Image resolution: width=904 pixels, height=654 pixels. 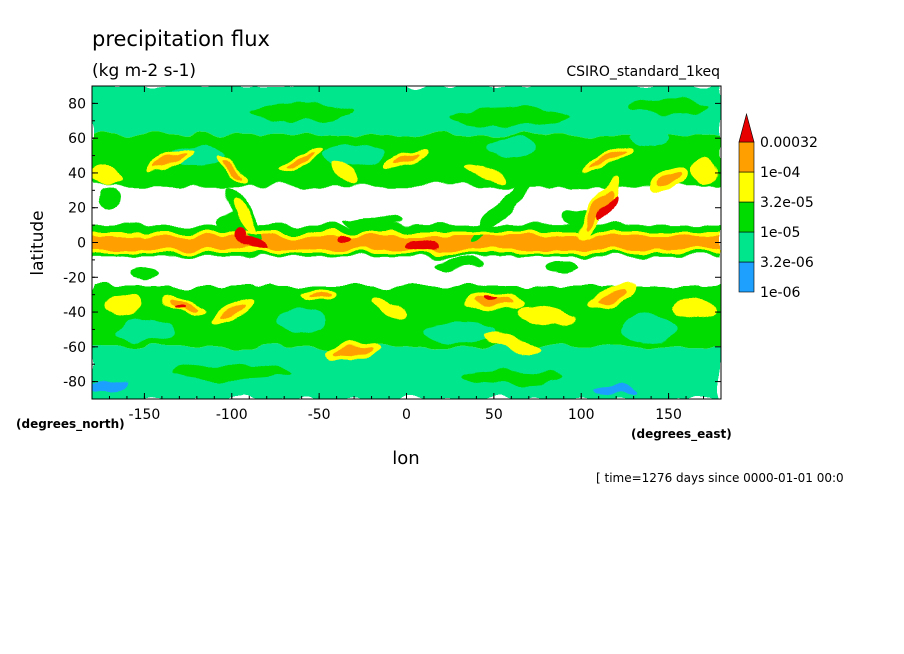 What do you see at coordinates (406, 110) in the screenshot?
I see `field-band-arctic` at bounding box center [406, 110].